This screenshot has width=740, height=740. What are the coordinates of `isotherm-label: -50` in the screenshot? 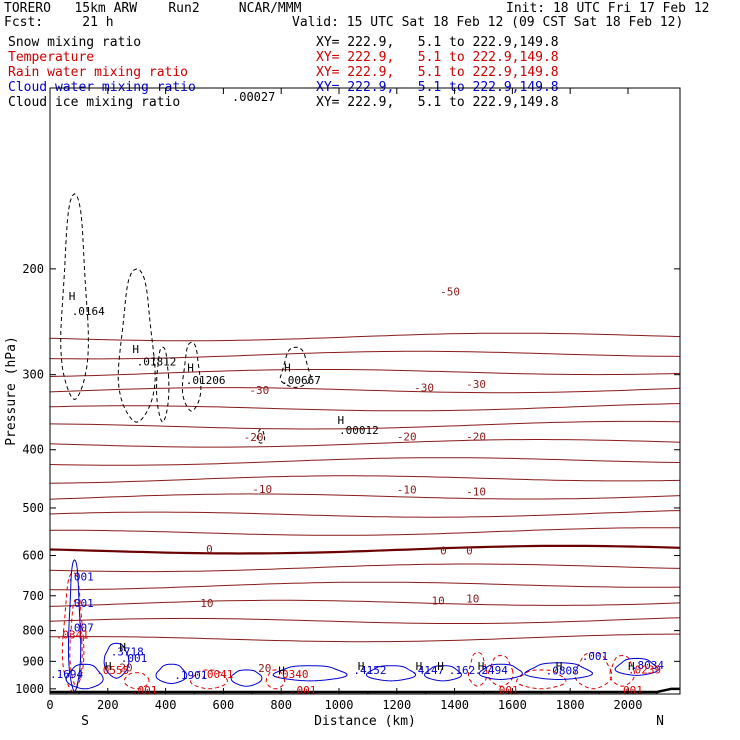 It's located at (450, 291).